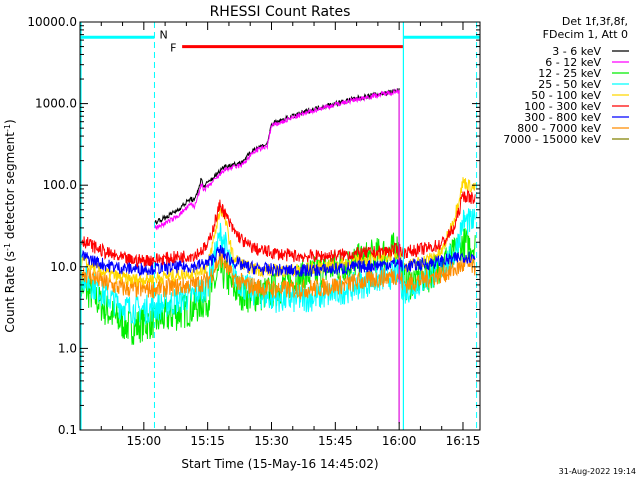  What do you see at coordinates (463, 441) in the screenshot?
I see `x-tick-label: 16:15` at bounding box center [463, 441].